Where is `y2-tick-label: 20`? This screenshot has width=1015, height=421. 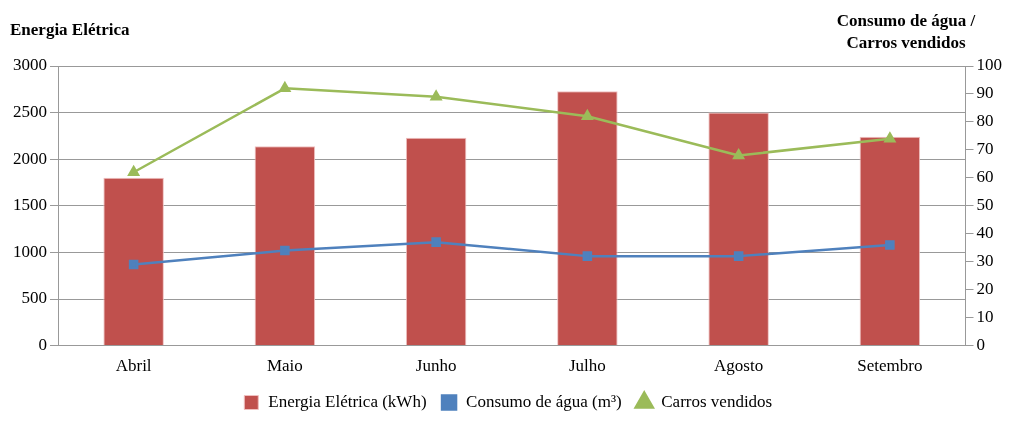 y2-tick-label: 20 is located at coordinates (985, 289).